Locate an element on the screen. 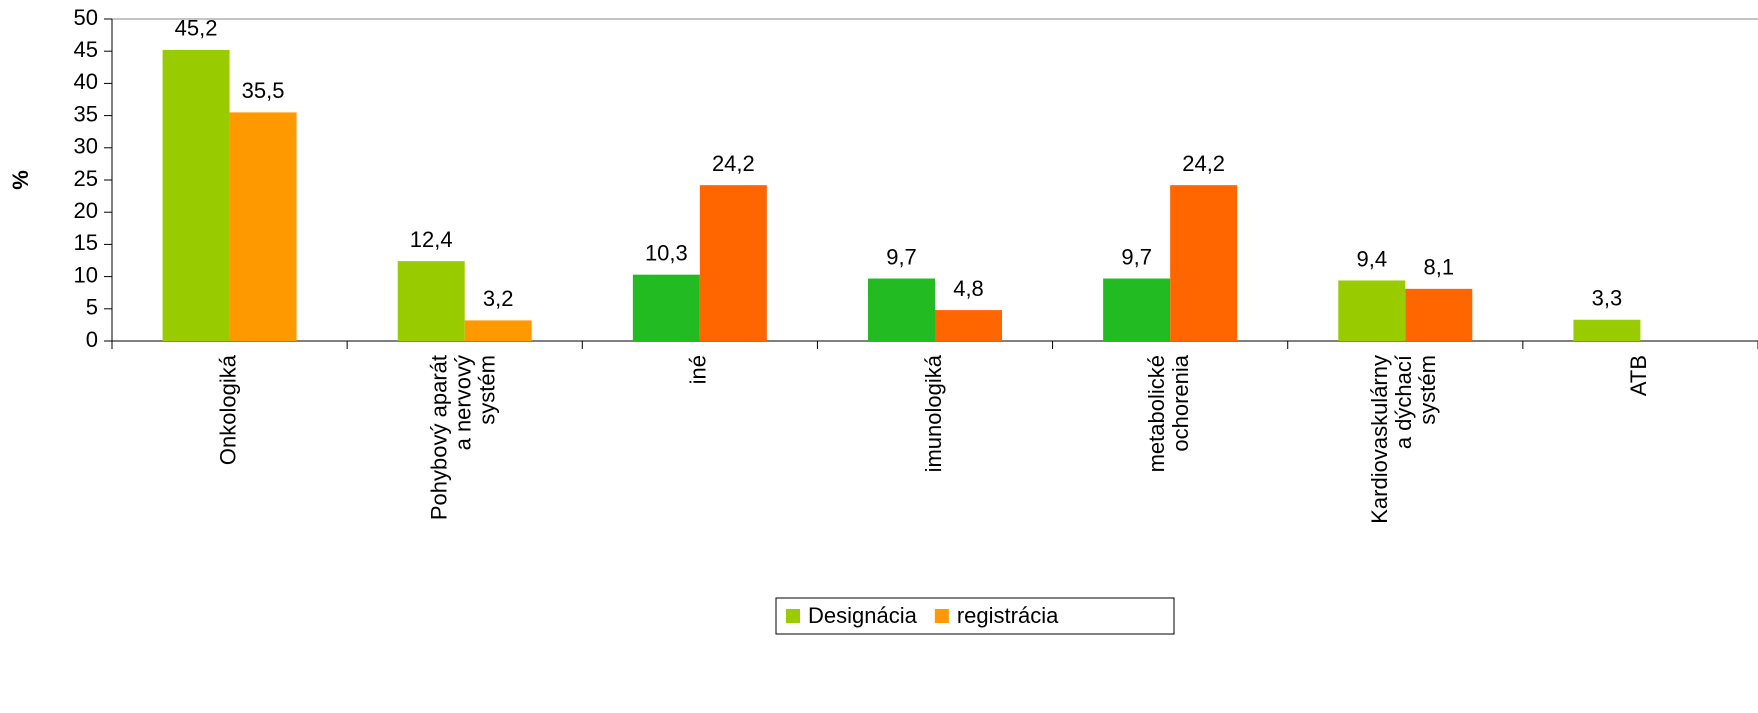  y-tick-label: 35 is located at coordinates (86, 113).